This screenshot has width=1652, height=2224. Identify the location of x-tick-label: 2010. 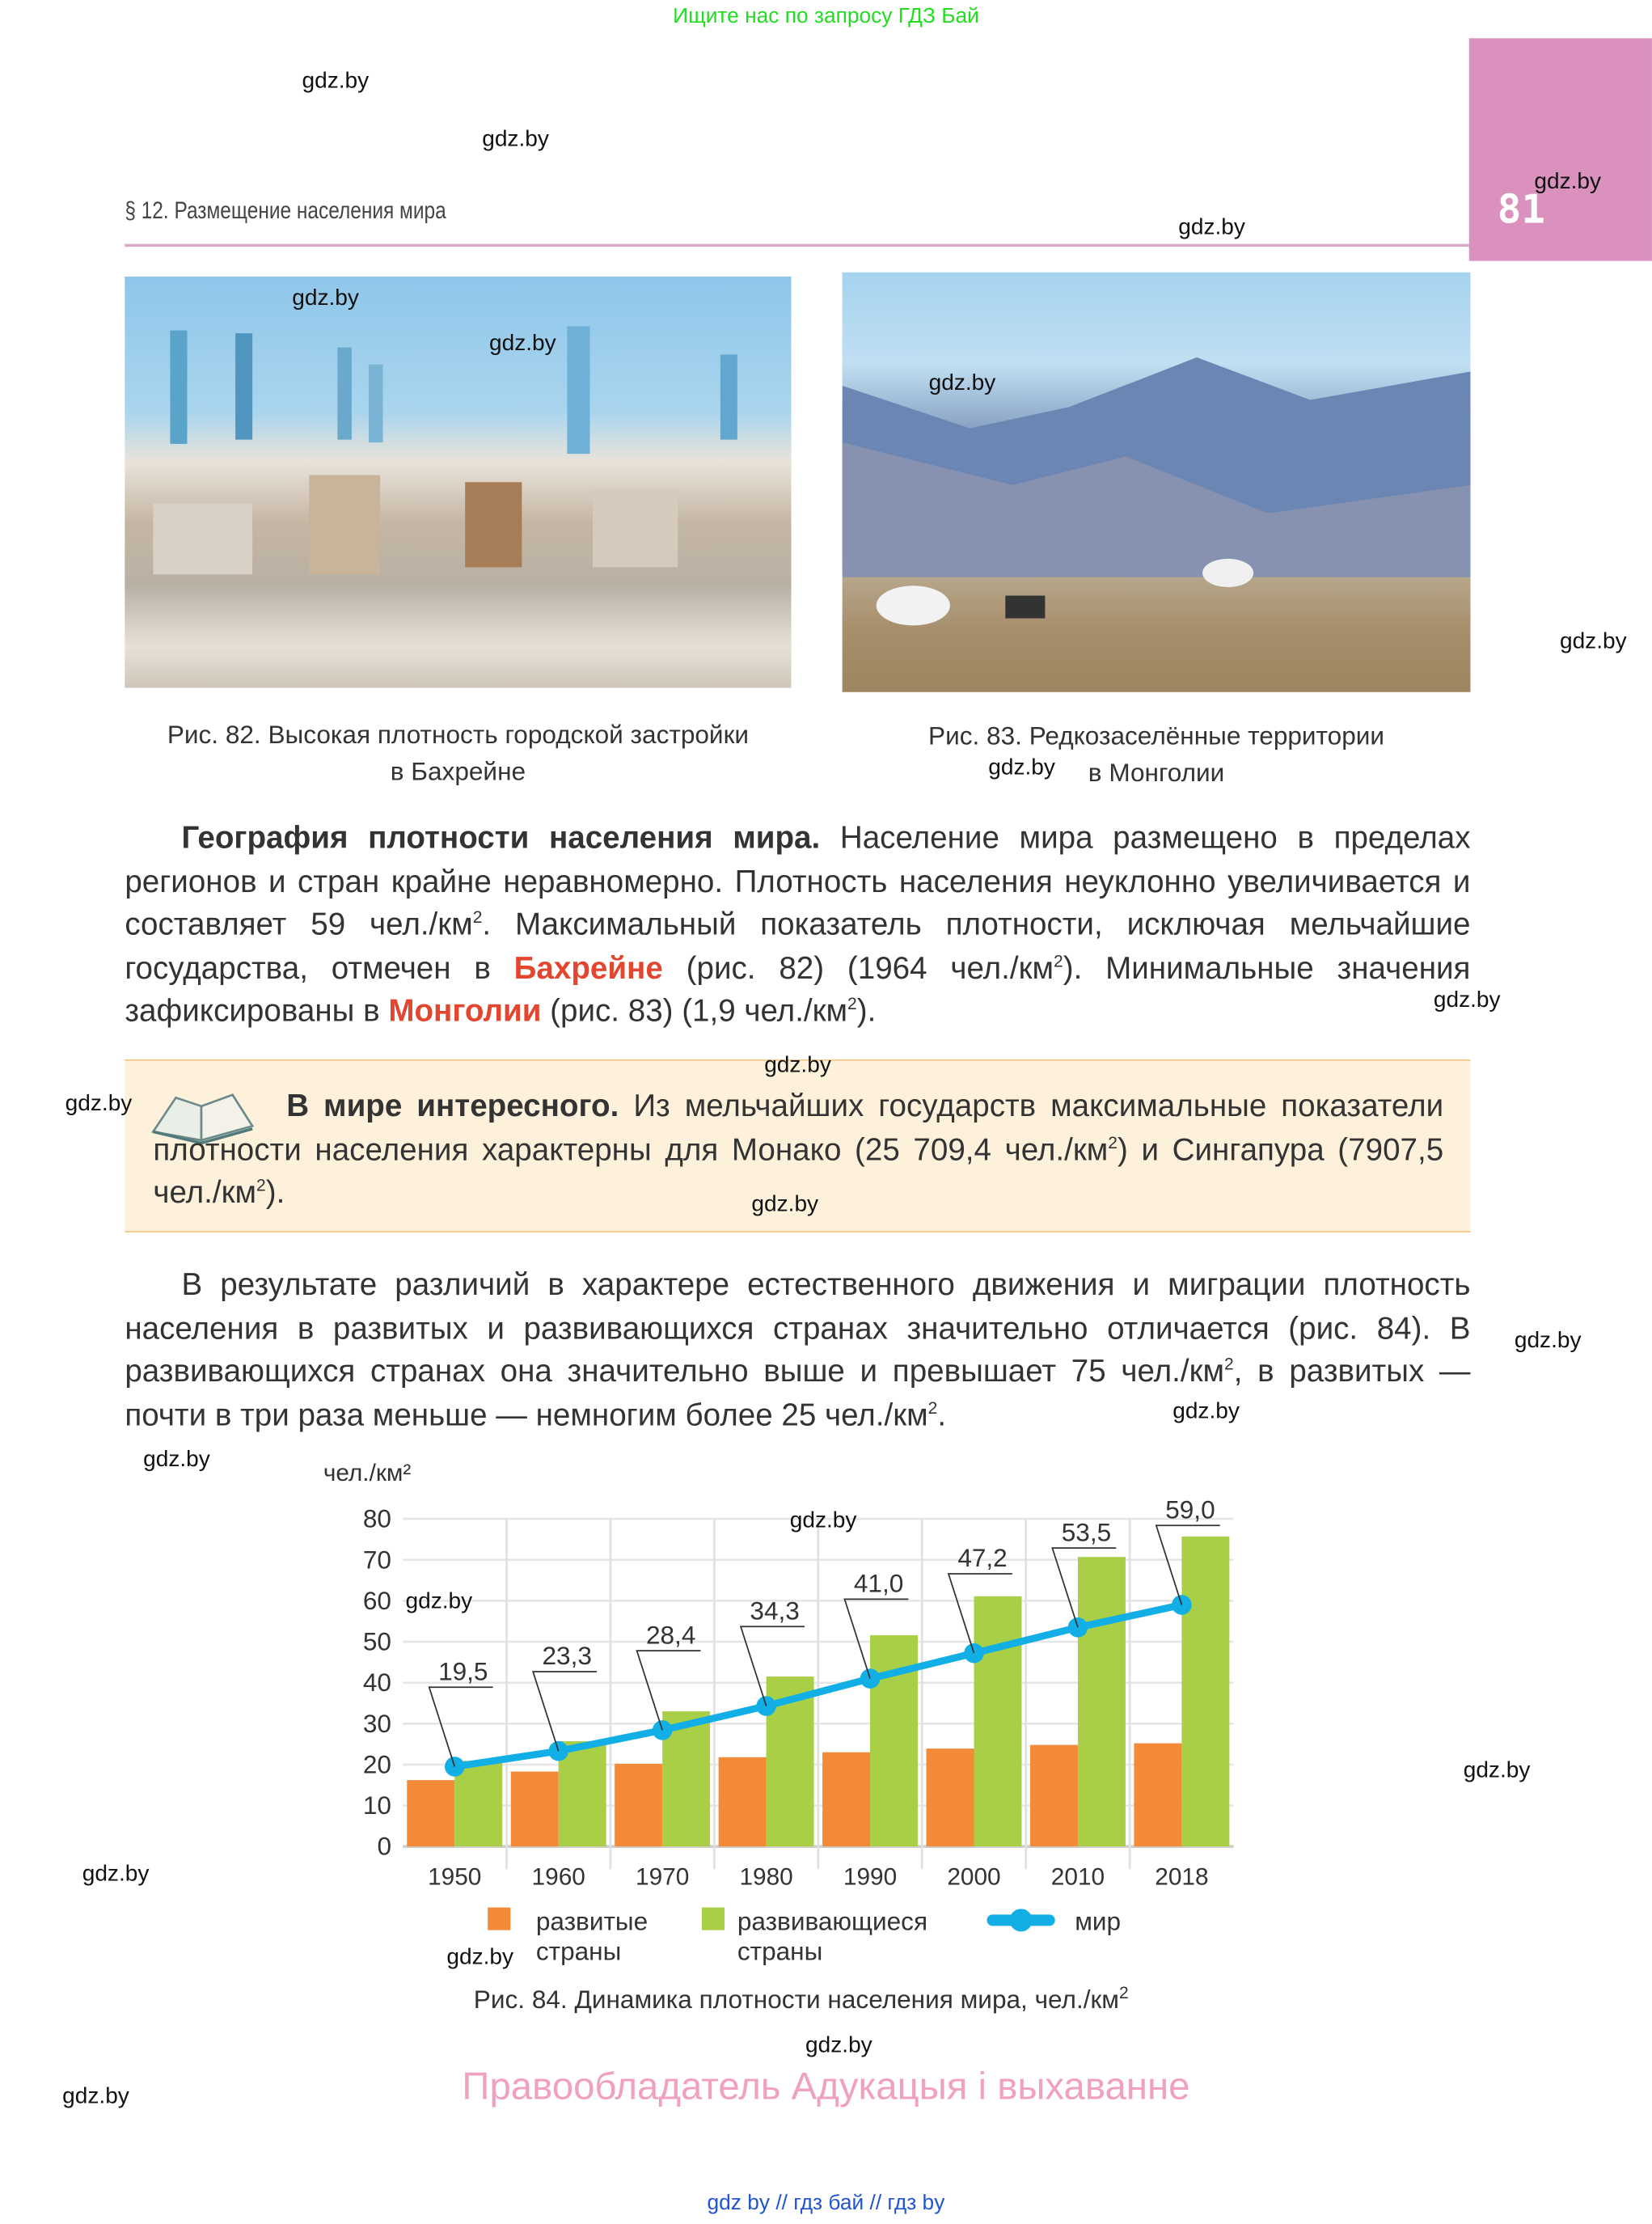
(1078, 1877).